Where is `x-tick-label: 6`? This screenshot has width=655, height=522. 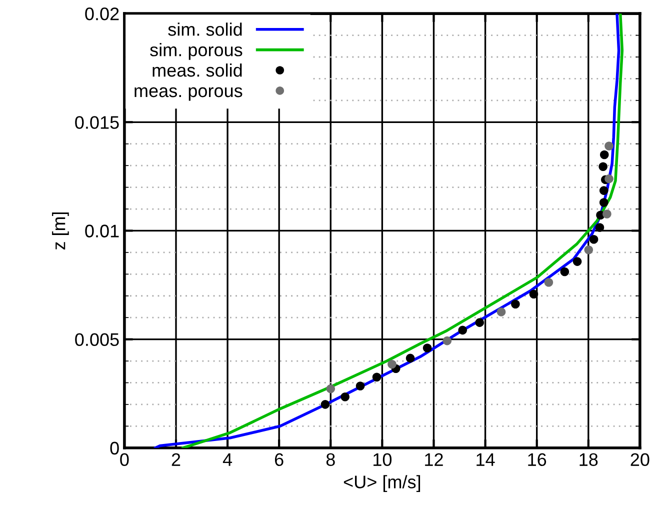
x-tick-label: 6 is located at coordinates (279, 459).